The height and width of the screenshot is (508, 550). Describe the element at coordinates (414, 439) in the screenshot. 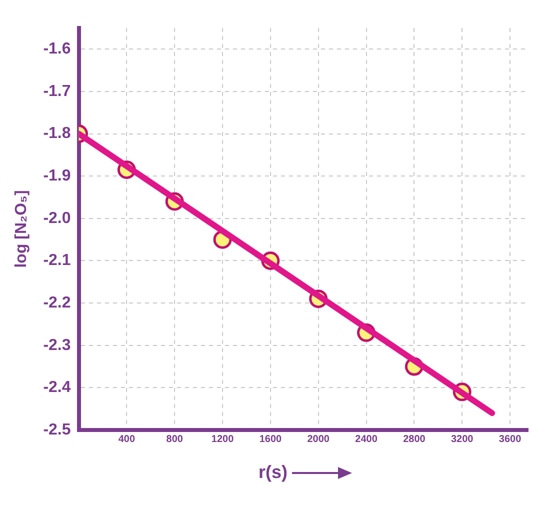

I see `x-tick-label: 2800` at that location.